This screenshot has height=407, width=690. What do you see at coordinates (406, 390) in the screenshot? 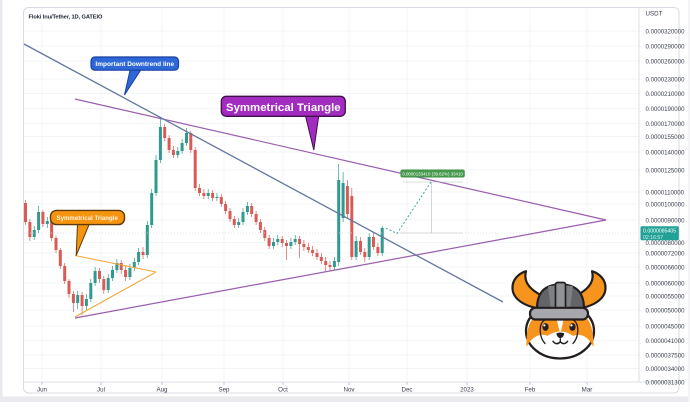
I see `svg-text: Dec` at bounding box center [406, 390].